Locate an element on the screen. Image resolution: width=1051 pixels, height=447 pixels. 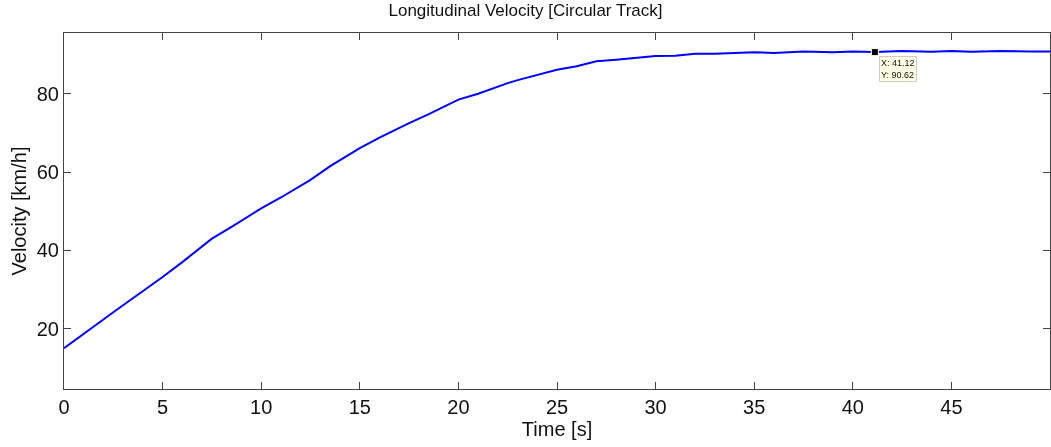
annotation: X: 41.12 Y: 90.62 is located at coordinates (898, 69).